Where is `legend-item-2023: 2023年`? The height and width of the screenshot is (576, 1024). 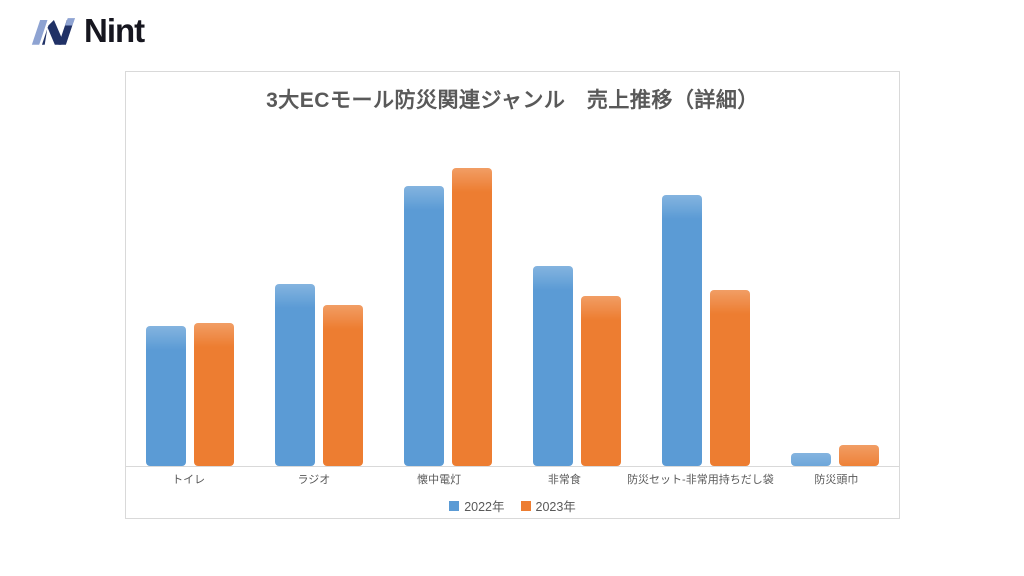
legend-item-2023: 2023年 is located at coordinates (548, 505).